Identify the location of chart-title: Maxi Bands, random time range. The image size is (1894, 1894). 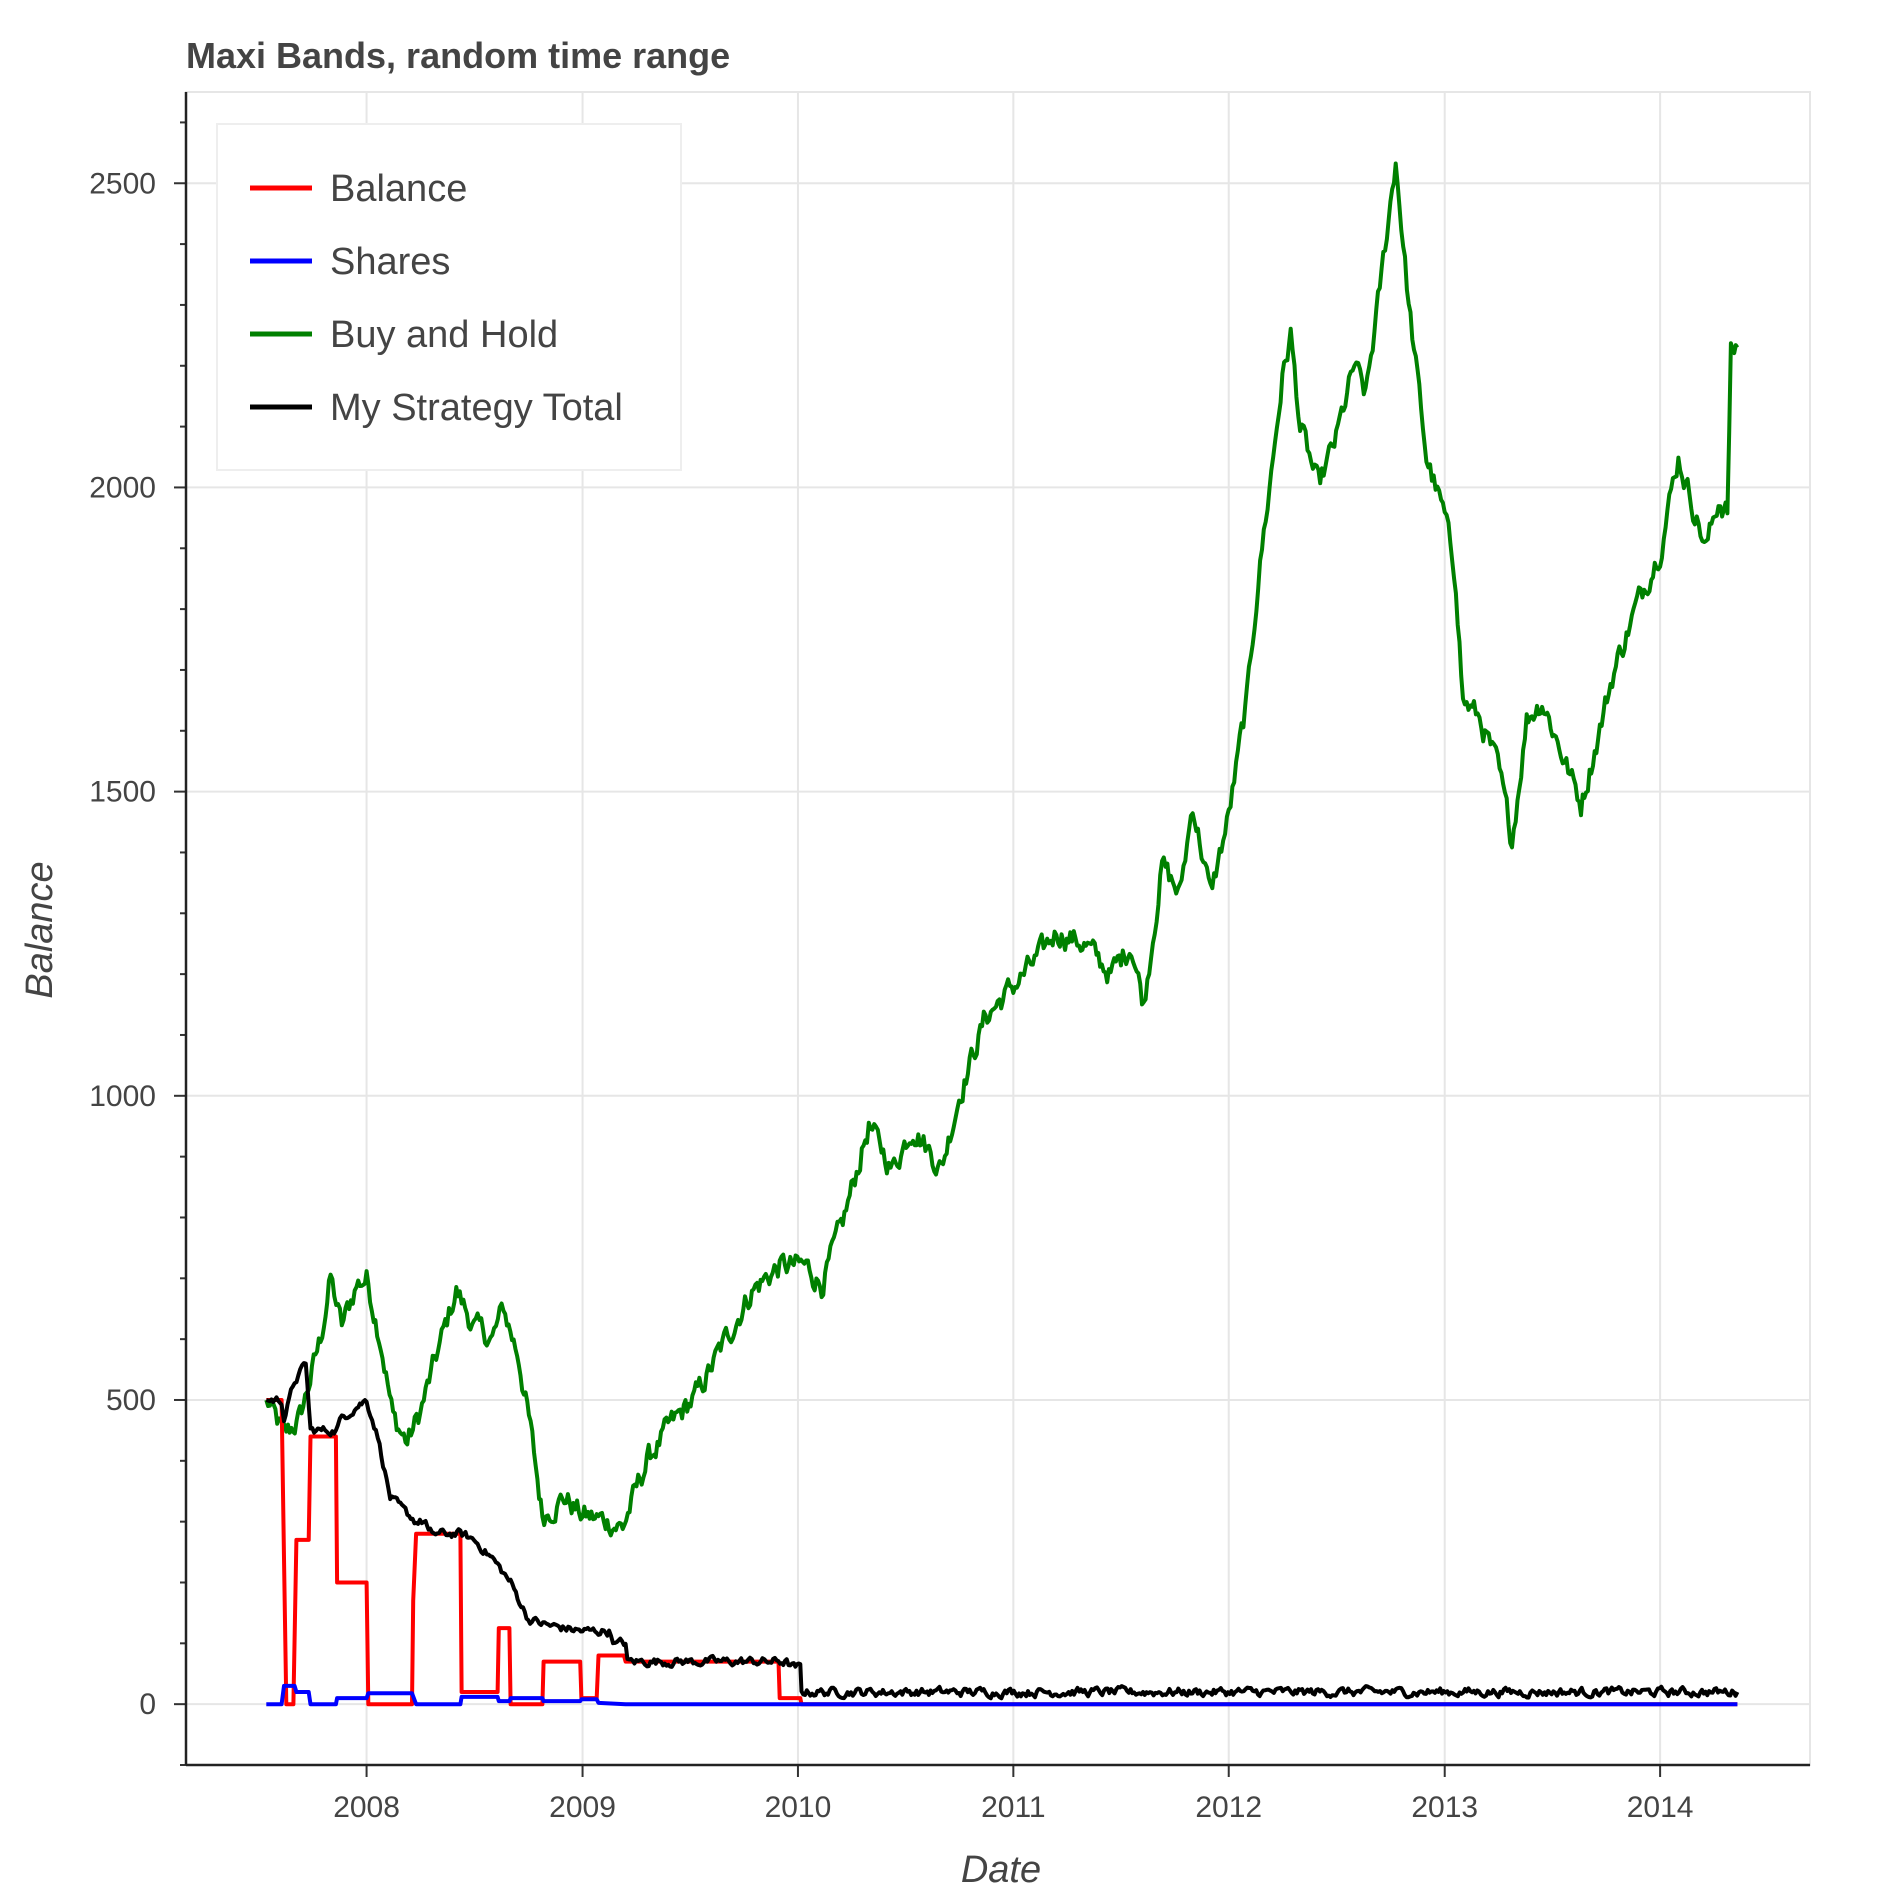
(458, 55).